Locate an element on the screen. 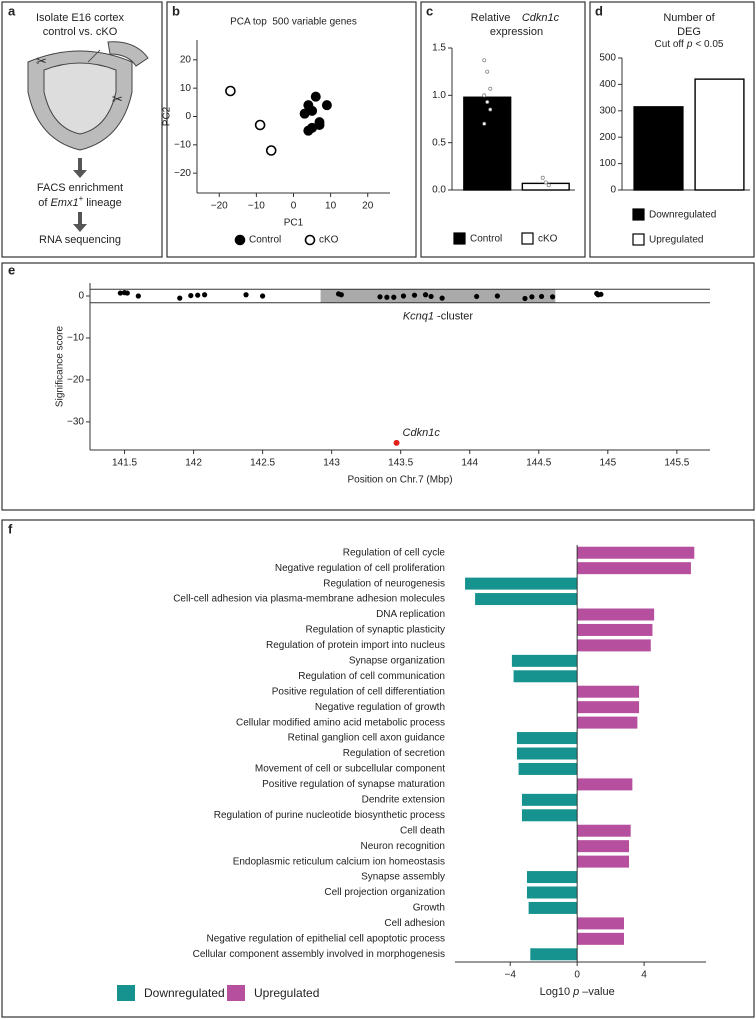  panel-label: f is located at coordinates (10, 528).